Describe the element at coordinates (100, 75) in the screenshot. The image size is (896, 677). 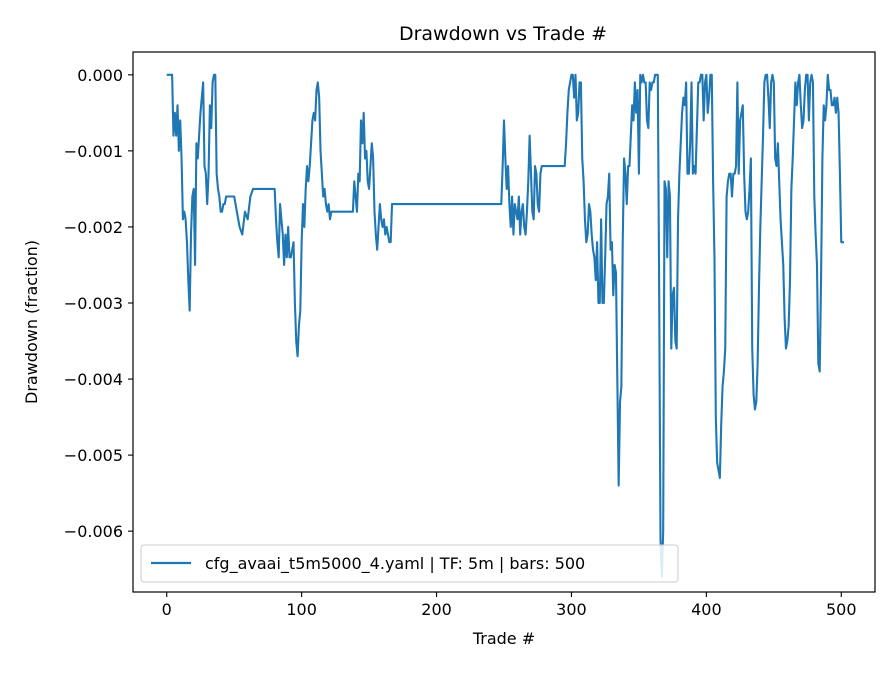
I see `y-tick-label: 0.000` at that location.